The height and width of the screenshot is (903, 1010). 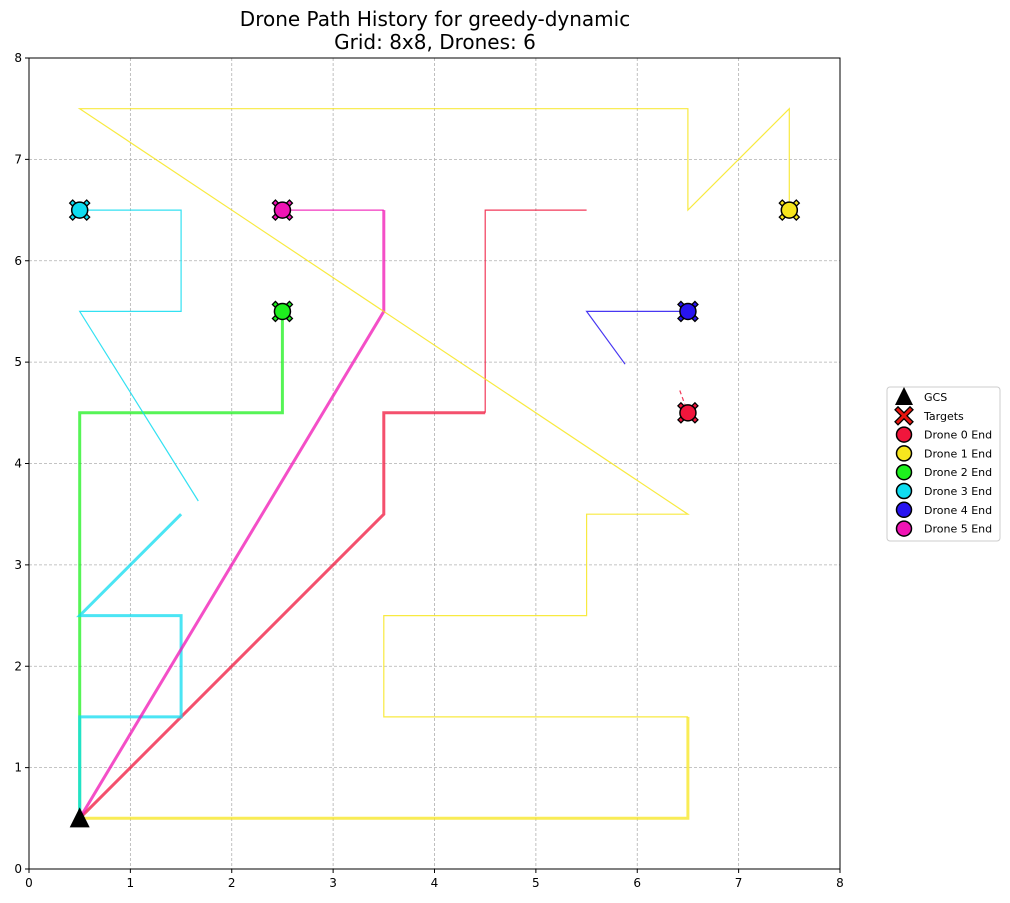 I want to click on legend-item: Drone 0 End, so click(x=943, y=434).